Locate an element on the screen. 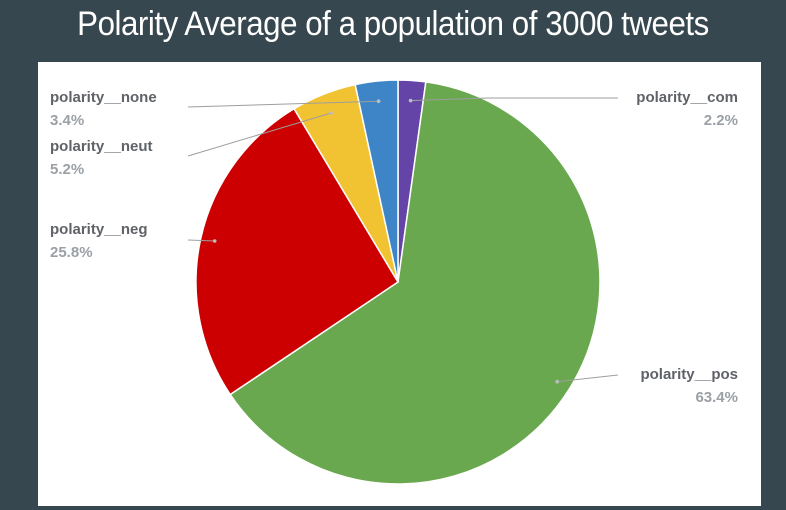 The width and height of the screenshot is (786, 510). label-com: polarity__com is located at coordinates (687, 97).